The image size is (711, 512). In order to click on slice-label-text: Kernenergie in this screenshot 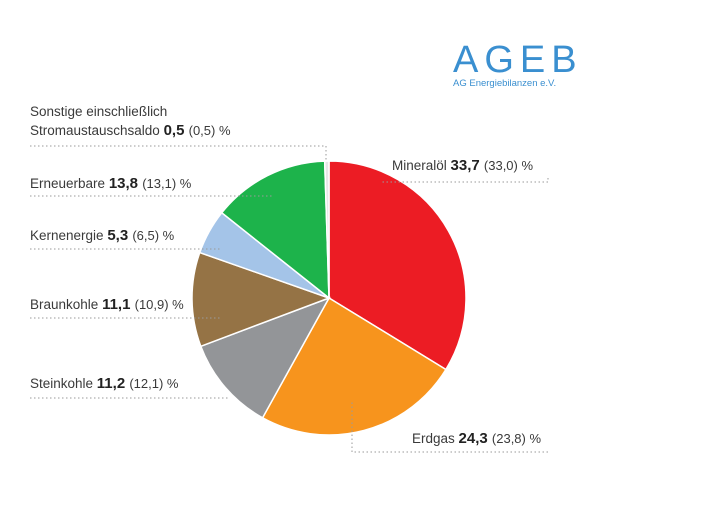, I will do `click(68, 235)`.